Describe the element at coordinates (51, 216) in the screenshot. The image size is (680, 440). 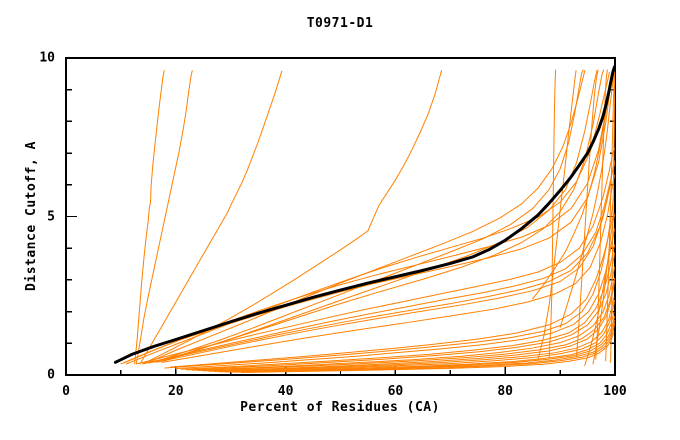
I see `y-tick-label: 5` at that location.